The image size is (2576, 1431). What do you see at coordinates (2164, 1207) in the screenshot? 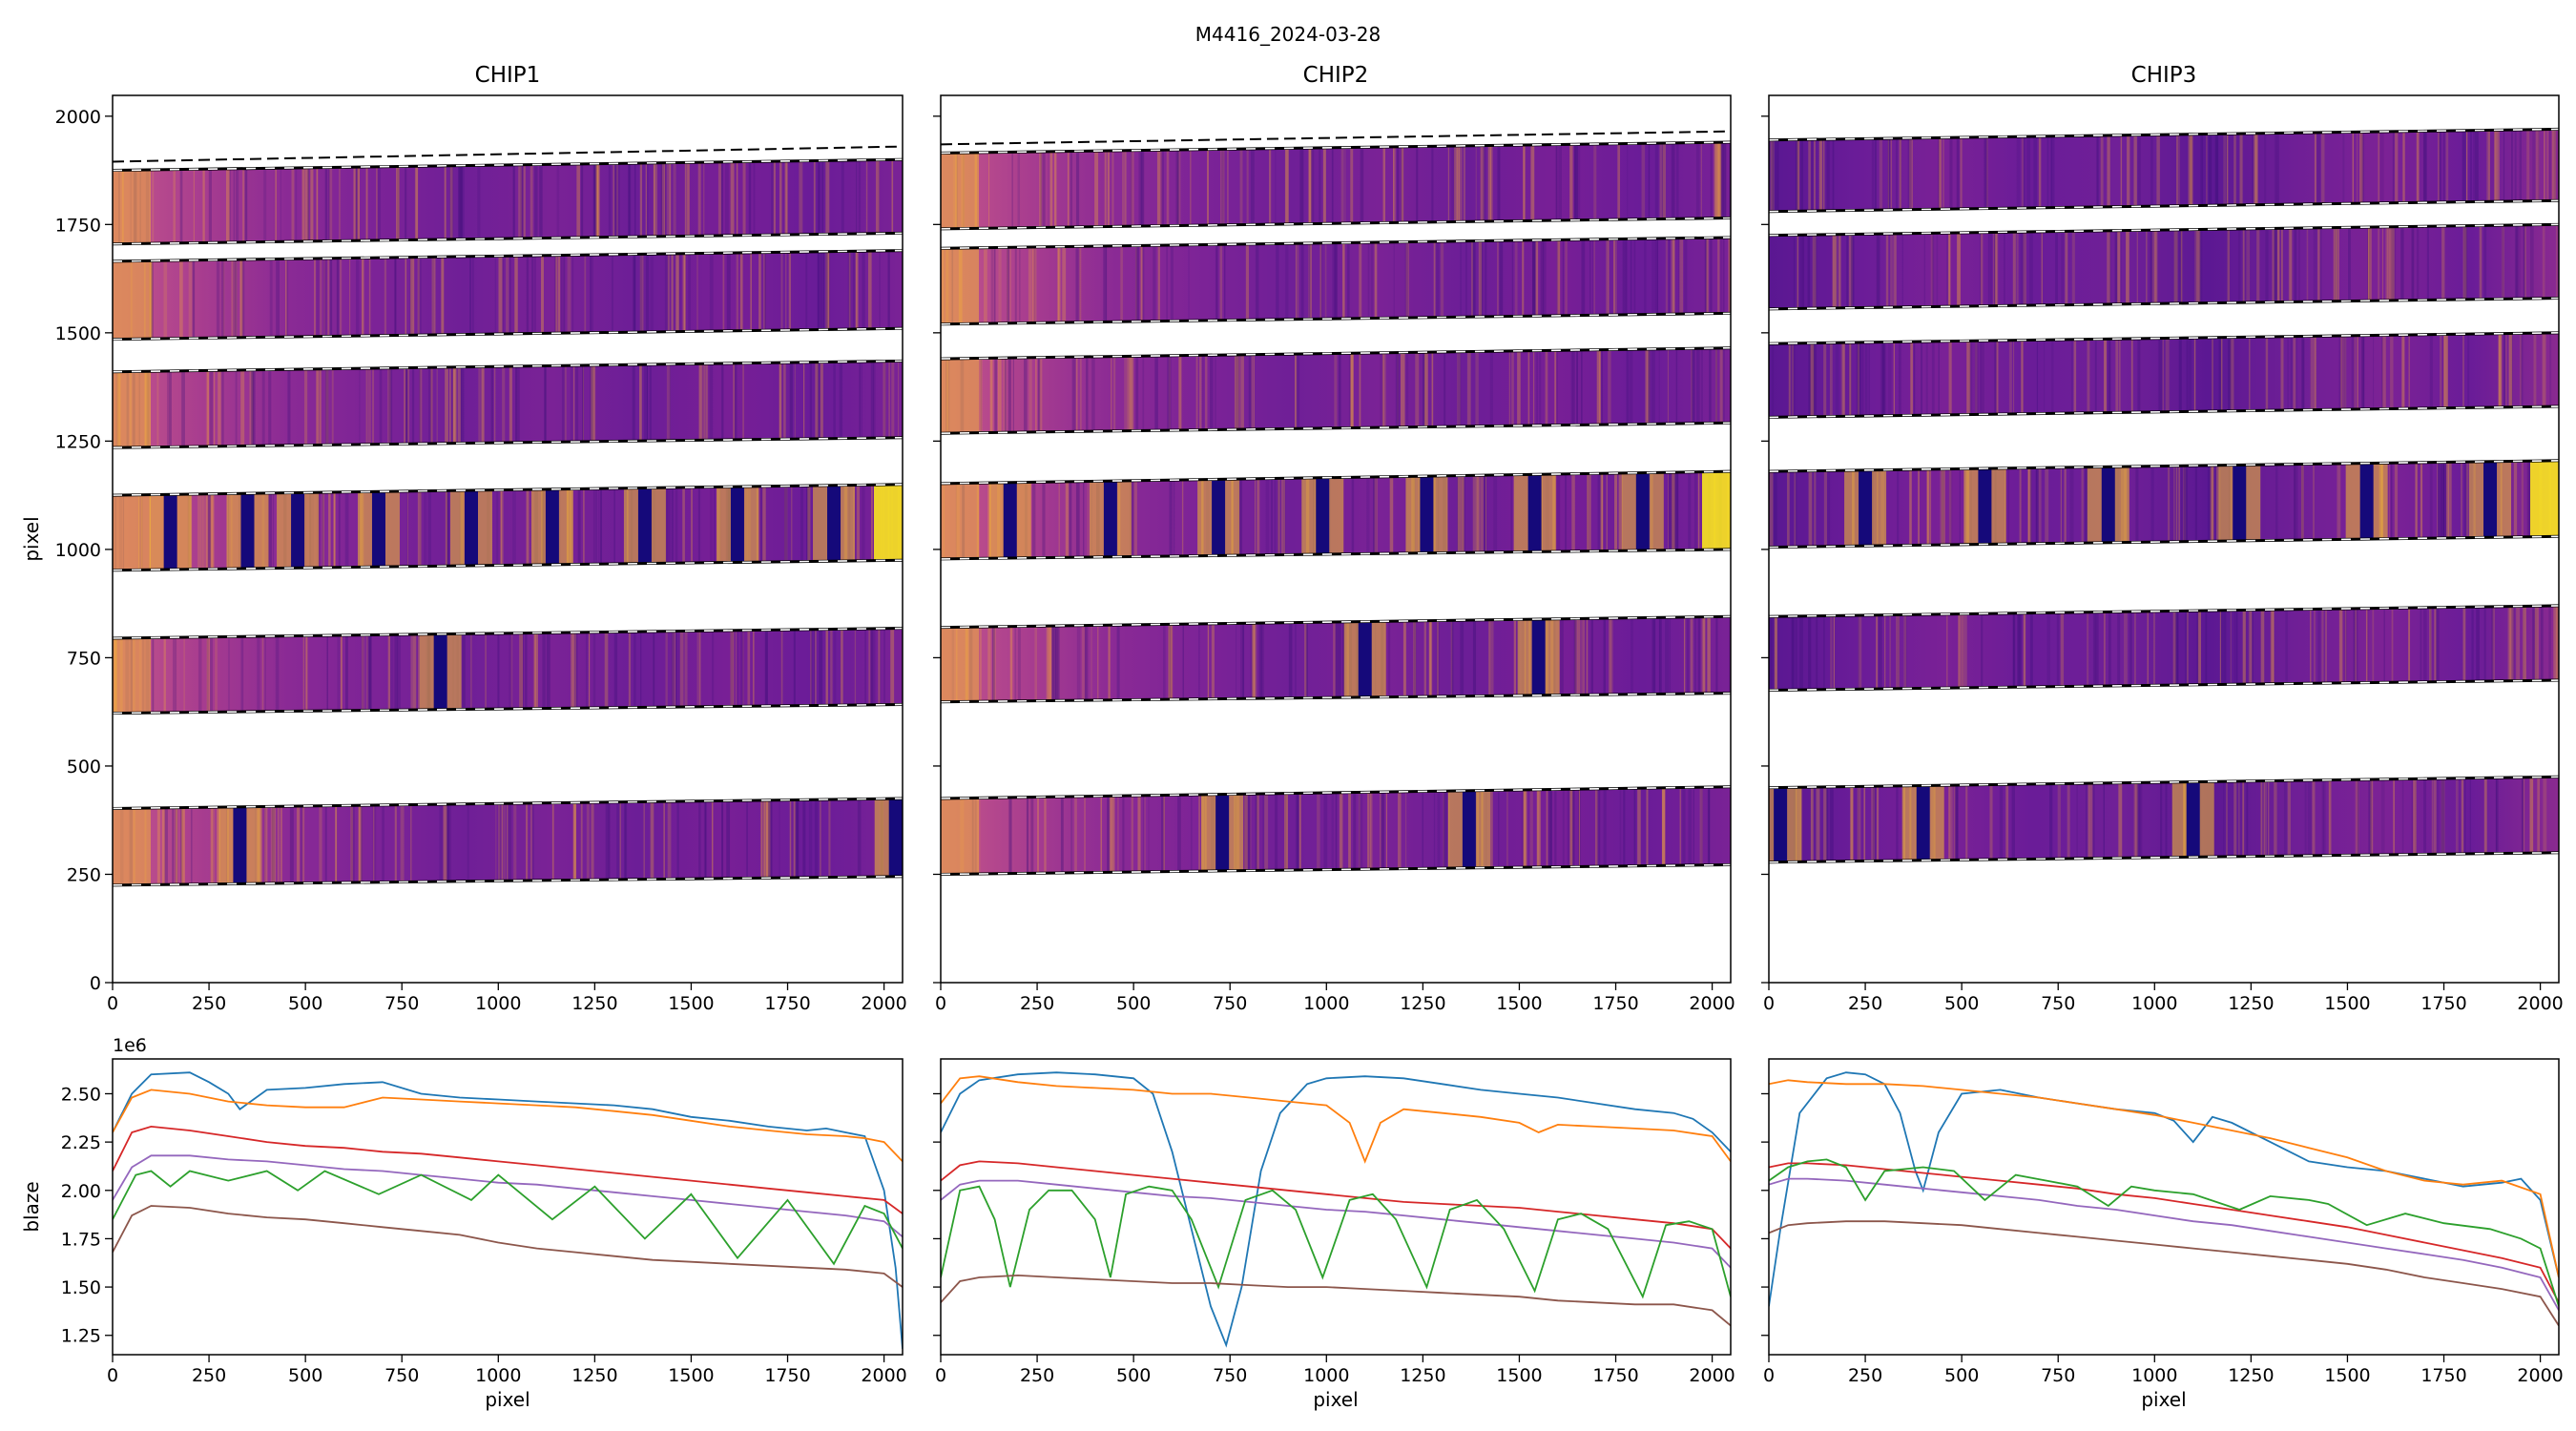
I see `blaze-axes-frame` at bounding box center [2164, 1207].